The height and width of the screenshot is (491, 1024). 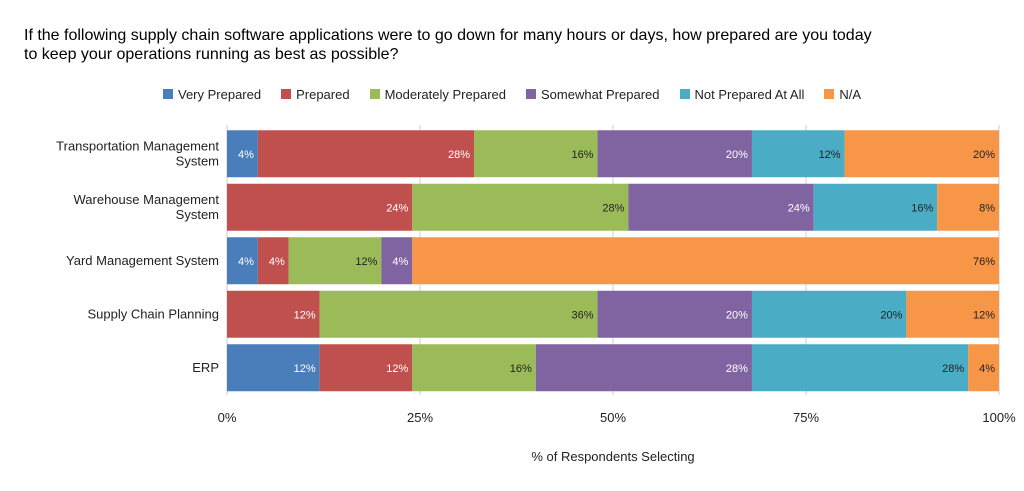 I want to click on legend-item-1: Prepared, so click(x=315, y=94).